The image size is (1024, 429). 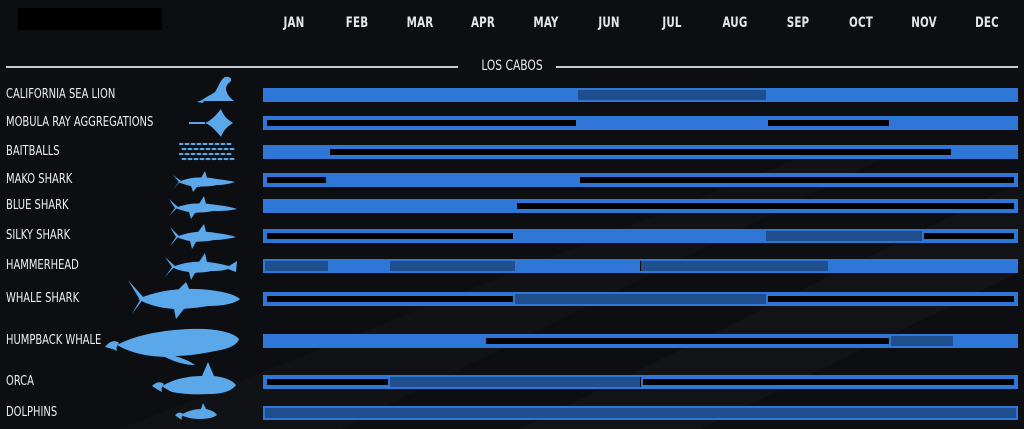 What do you see at coordinates (296, 266) in the screenshot?
I see `bar-segment-hammerhead-0-medium` at bounding box center [296, 266].